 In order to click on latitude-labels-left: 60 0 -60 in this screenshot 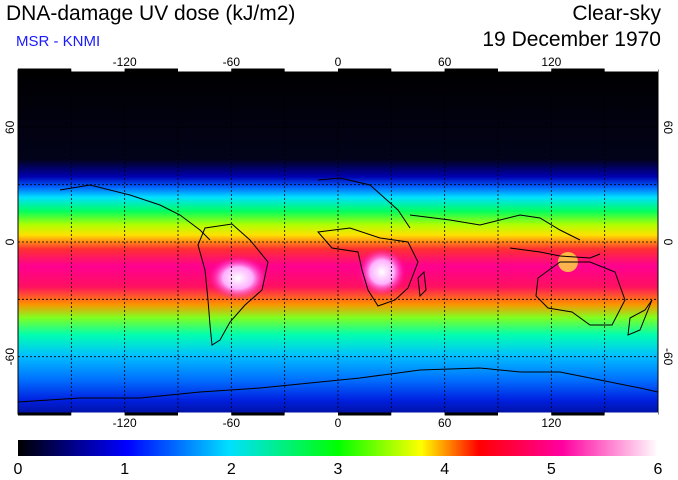, I will do `click(10, 242)`.